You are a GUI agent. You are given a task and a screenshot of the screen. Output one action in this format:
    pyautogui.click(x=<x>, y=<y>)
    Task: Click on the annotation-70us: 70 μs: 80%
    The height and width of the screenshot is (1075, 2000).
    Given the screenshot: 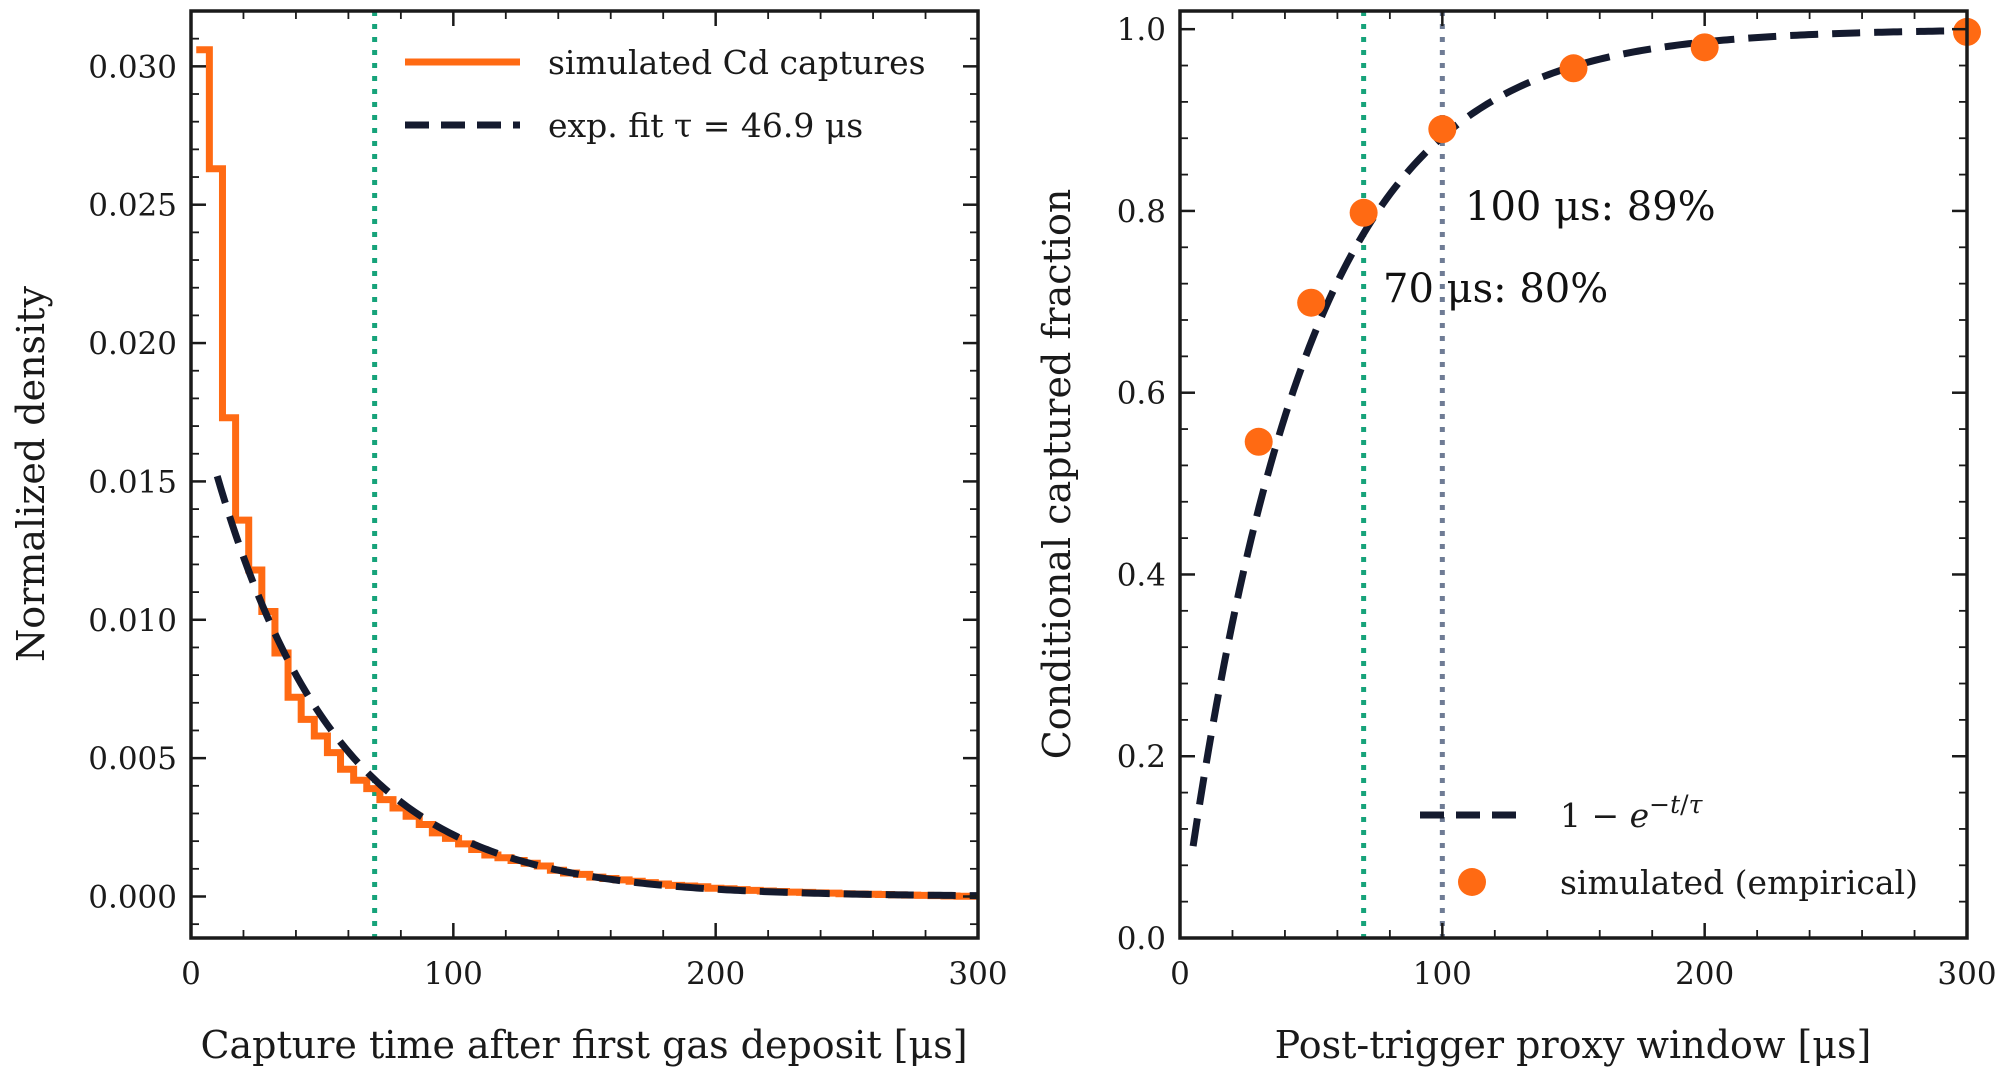 What is the action you would take?
    pyautogui.click(x=1495, y=289)
    